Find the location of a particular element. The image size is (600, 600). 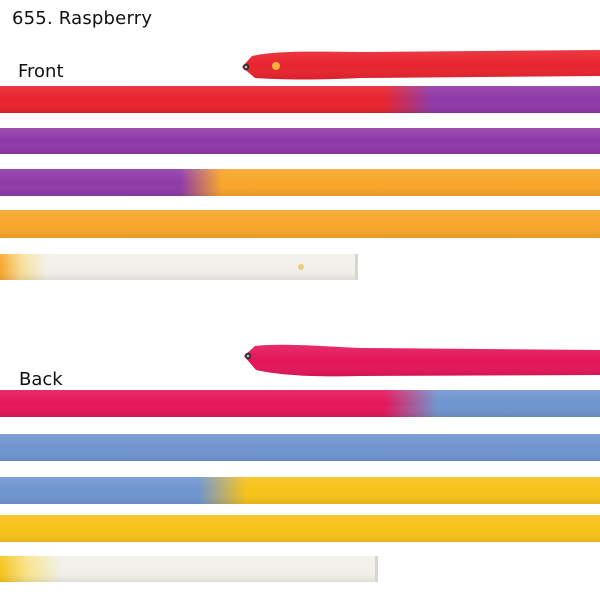

product-title: 655. Raspberry is located at coordinates (82, 18).